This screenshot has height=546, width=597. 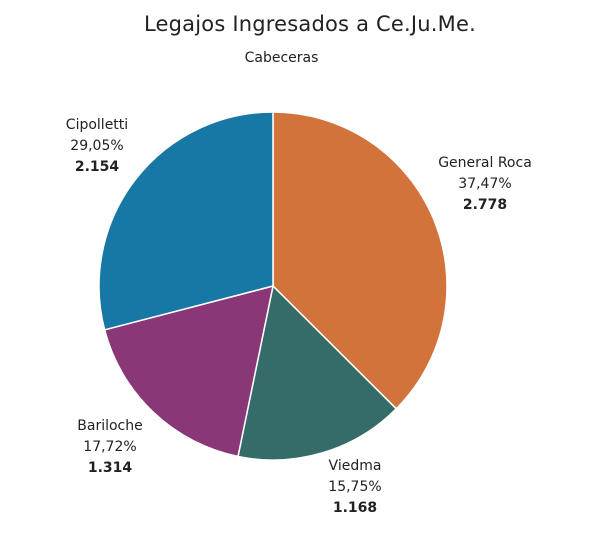 I want to click on slice-value-general-roca: 2.778, so click(x=485, y=205).